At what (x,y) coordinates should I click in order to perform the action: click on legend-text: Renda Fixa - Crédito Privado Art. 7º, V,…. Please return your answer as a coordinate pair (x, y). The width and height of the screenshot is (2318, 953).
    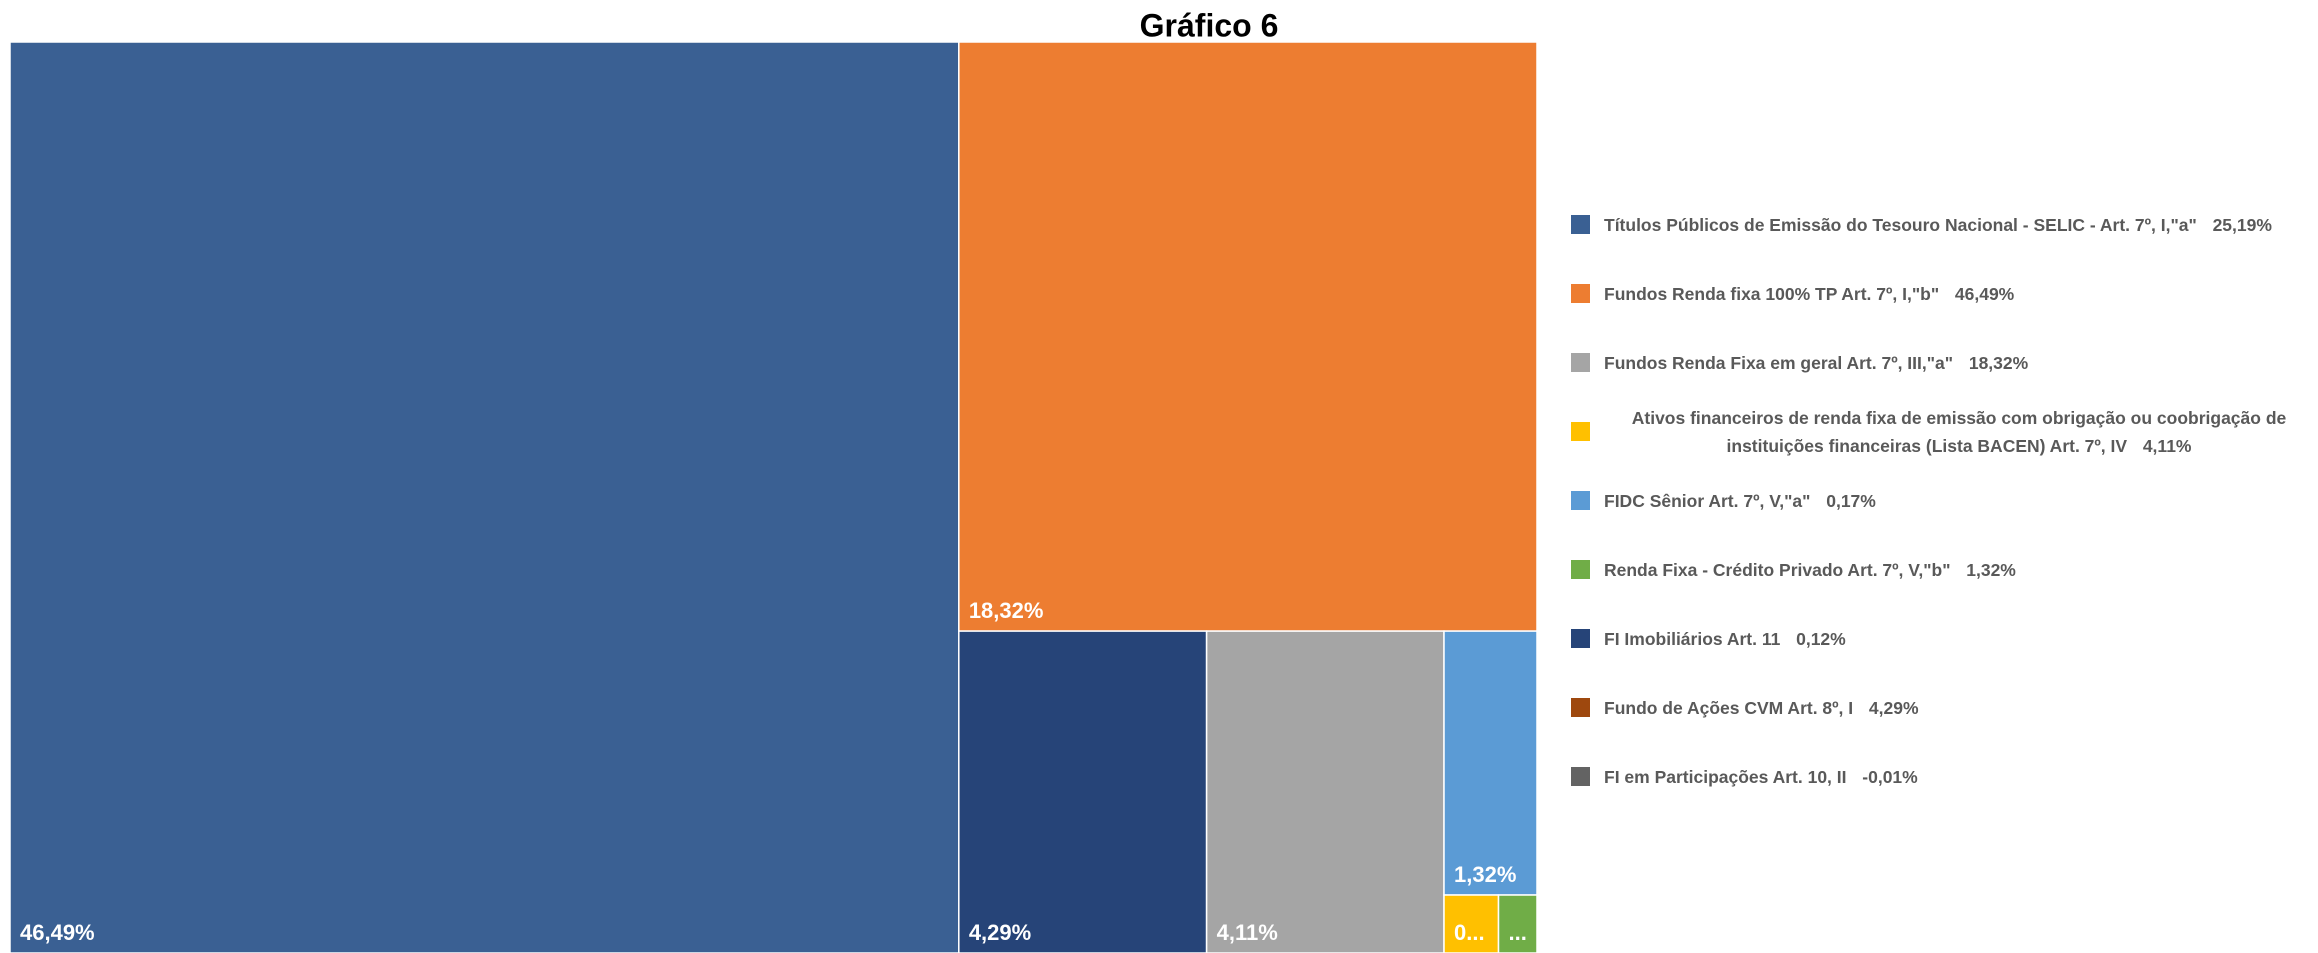
    Looking at the image, I should click on (1959, 570).